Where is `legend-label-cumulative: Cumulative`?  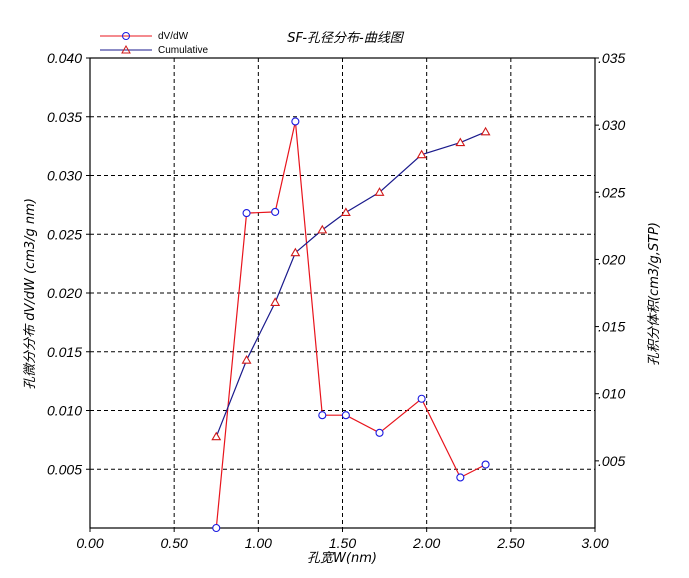 legend-label-cumulative: Cumulative is located at coordinates (183, 50).